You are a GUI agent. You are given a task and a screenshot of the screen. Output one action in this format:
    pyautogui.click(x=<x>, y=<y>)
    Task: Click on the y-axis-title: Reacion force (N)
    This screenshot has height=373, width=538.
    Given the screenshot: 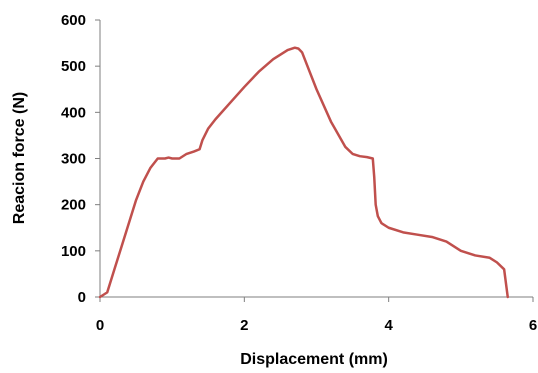 What is the action you would take?
    pyautogui.click(x=19, y=158)
    